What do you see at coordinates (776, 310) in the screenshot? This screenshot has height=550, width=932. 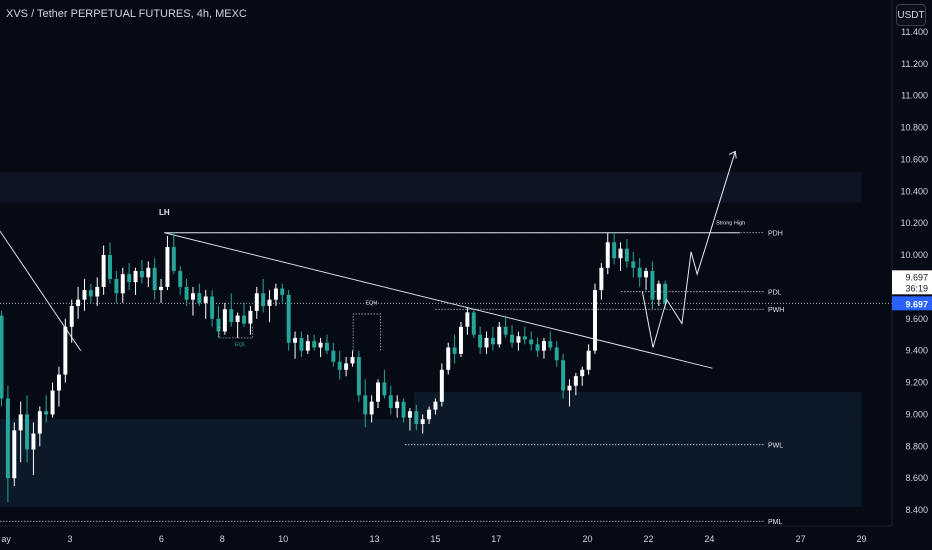 I see `level-label: PWH` at bounding box center [776, 310].